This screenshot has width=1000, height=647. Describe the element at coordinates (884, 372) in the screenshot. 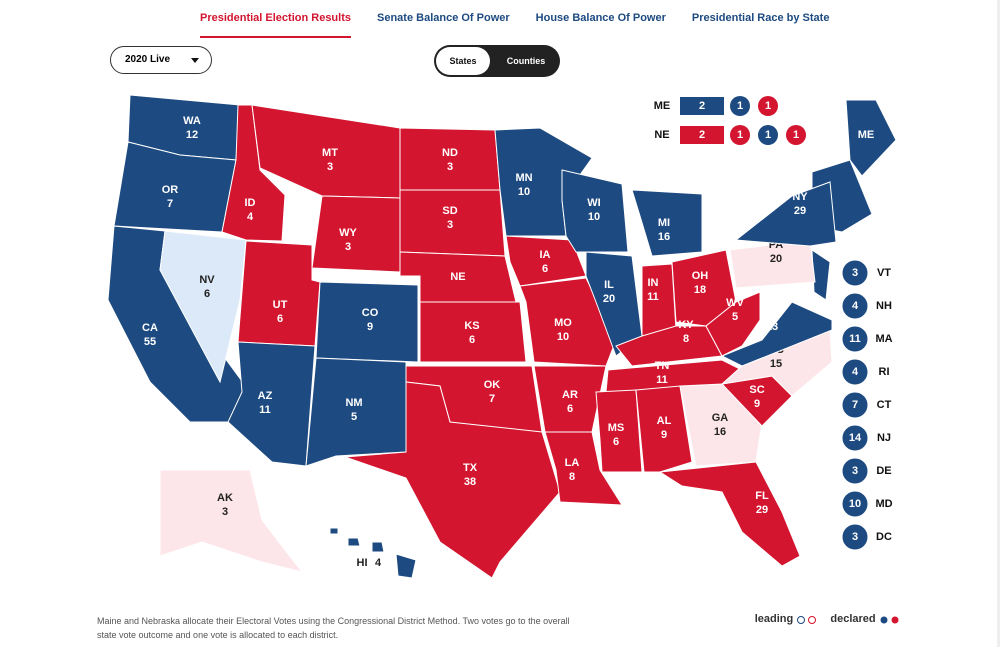

I see `small-state-label: RI` at that location.